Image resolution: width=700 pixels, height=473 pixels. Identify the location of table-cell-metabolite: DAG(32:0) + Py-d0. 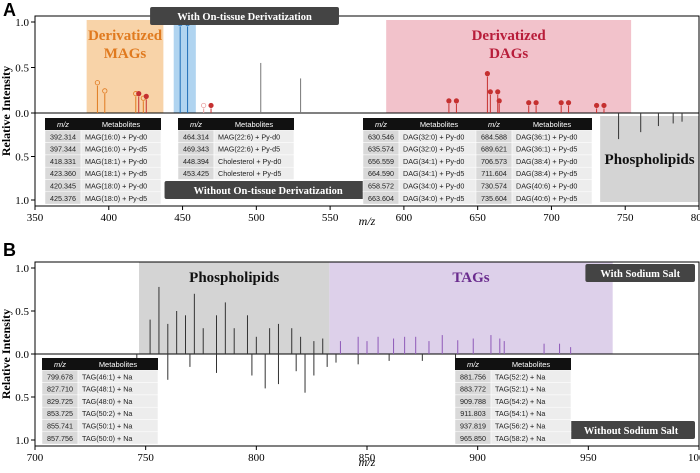
(433, 136).